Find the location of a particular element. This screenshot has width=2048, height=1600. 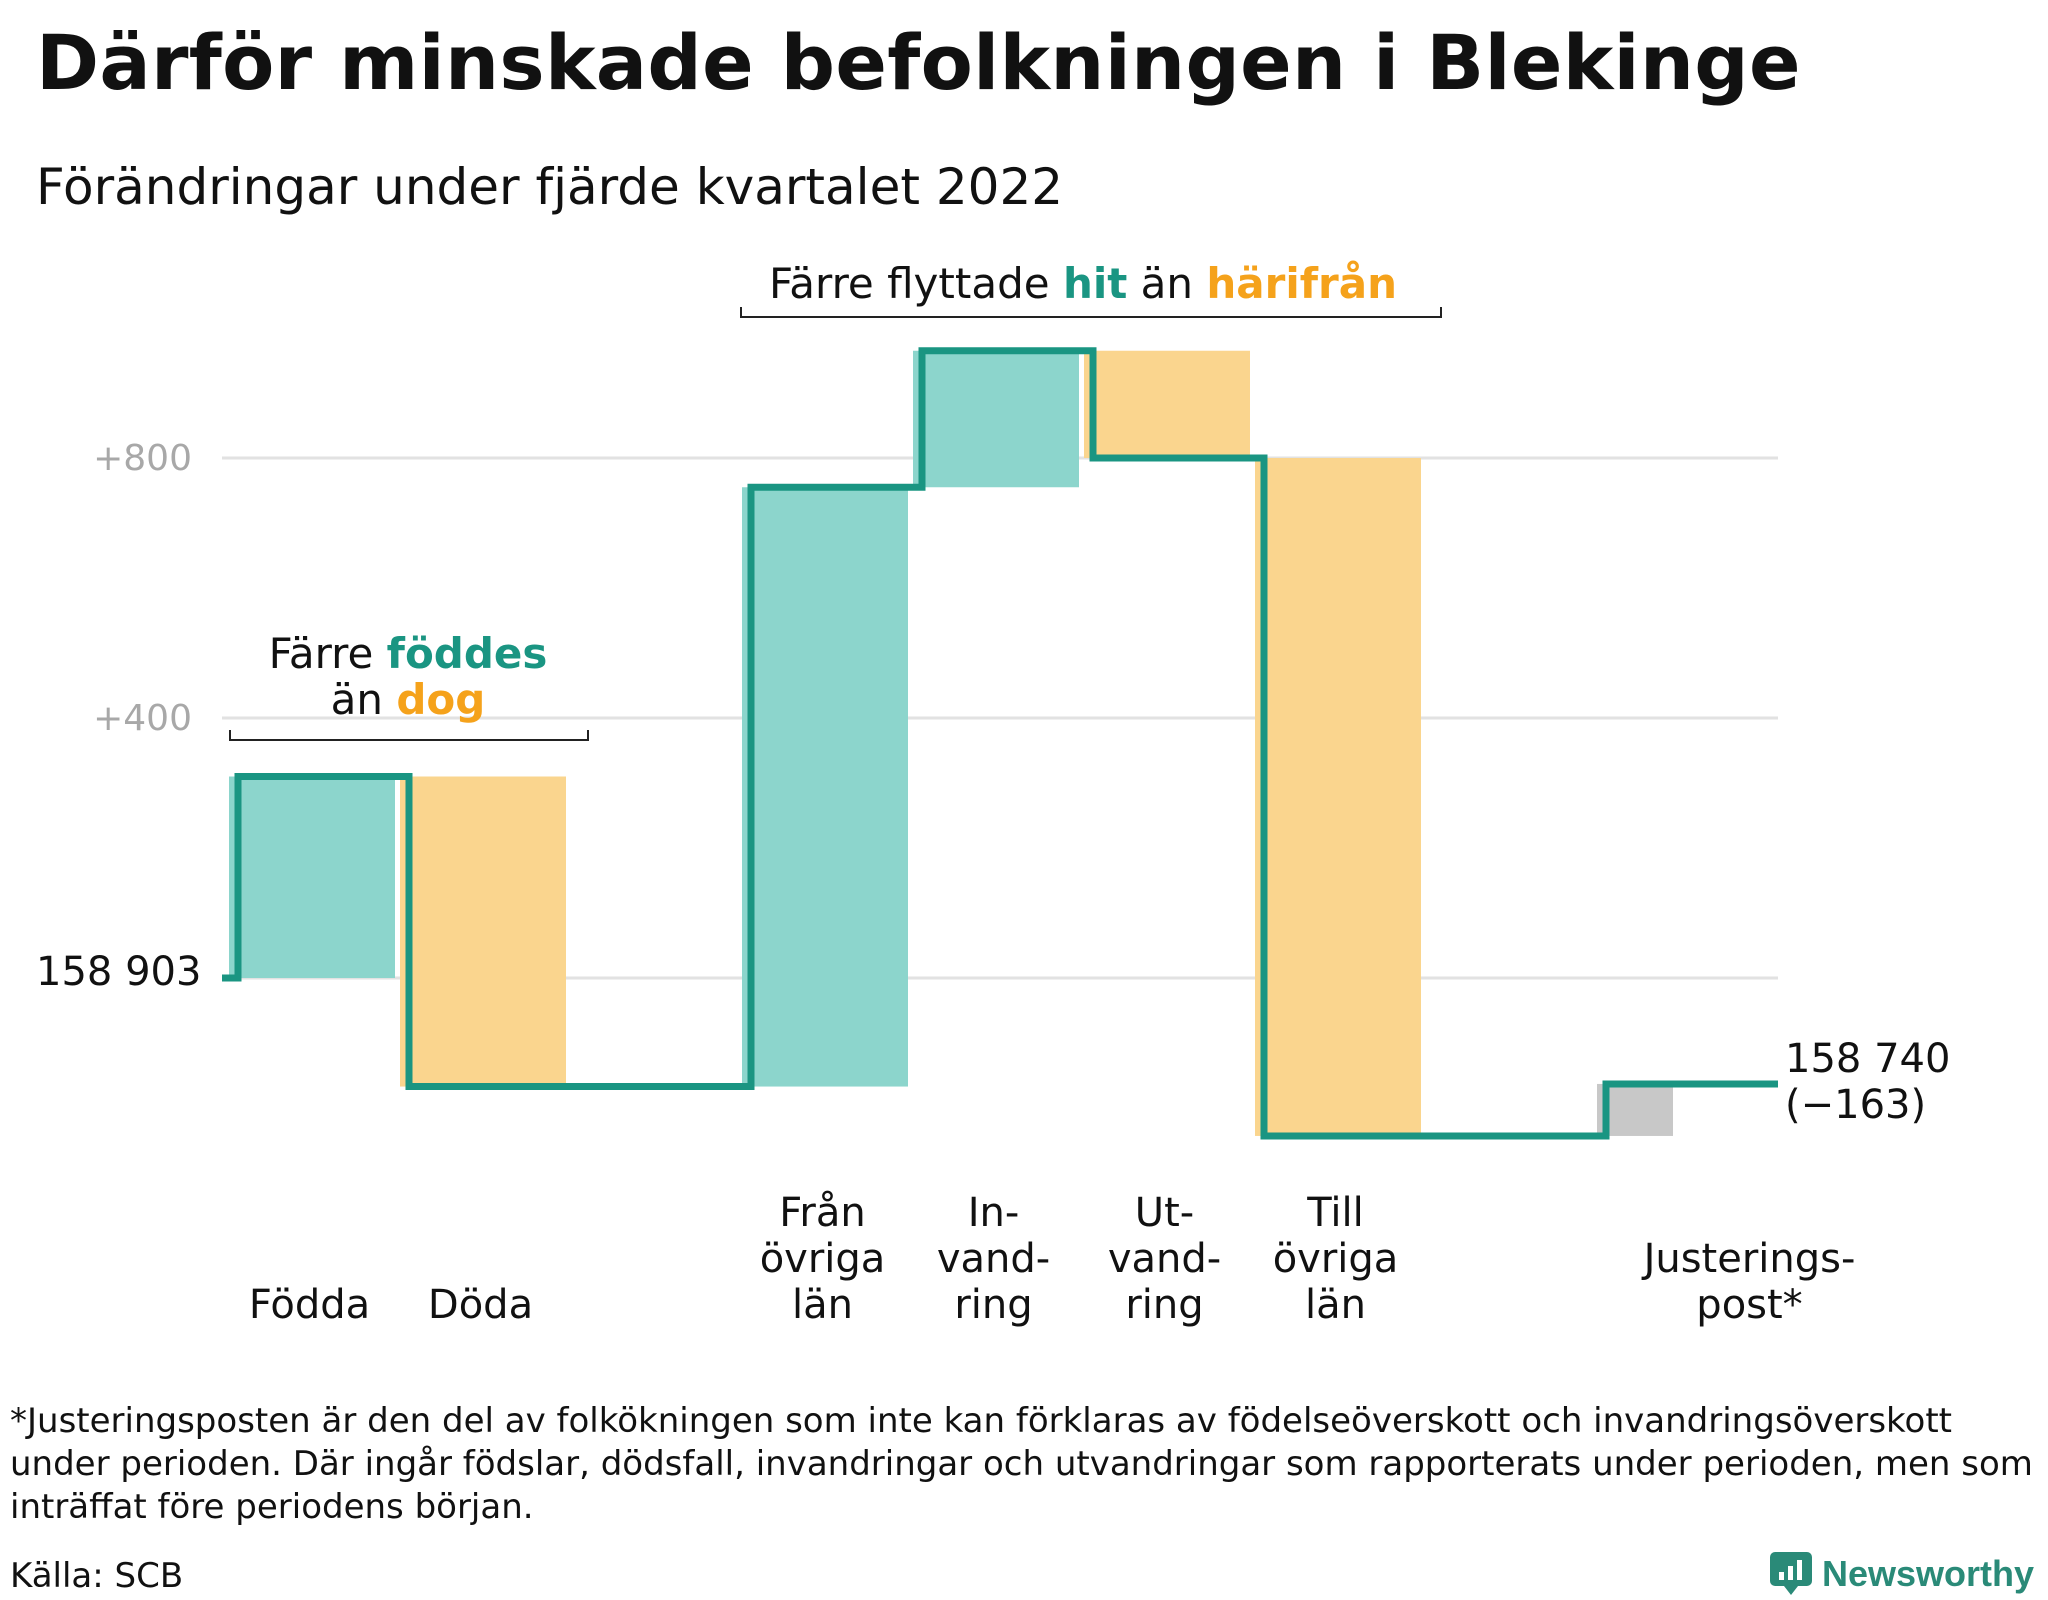

chart-subtitle: Förändringar under fjärde kvartalet 2022 is located at coordinates (550, 187).